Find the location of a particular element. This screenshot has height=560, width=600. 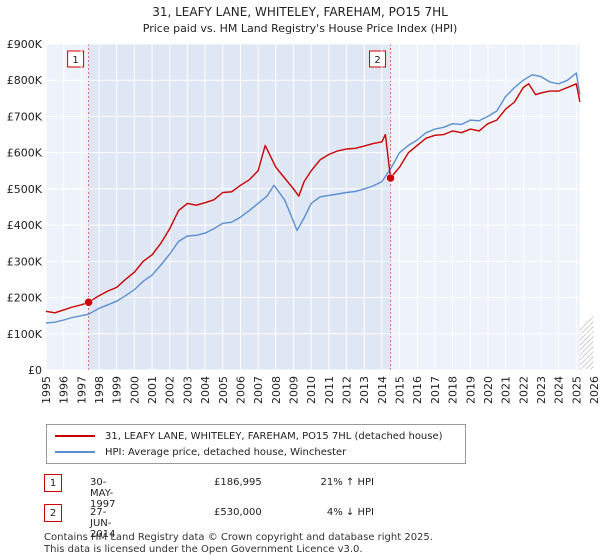

x-tick-label: 2017 is located at coordinates (435, 390).